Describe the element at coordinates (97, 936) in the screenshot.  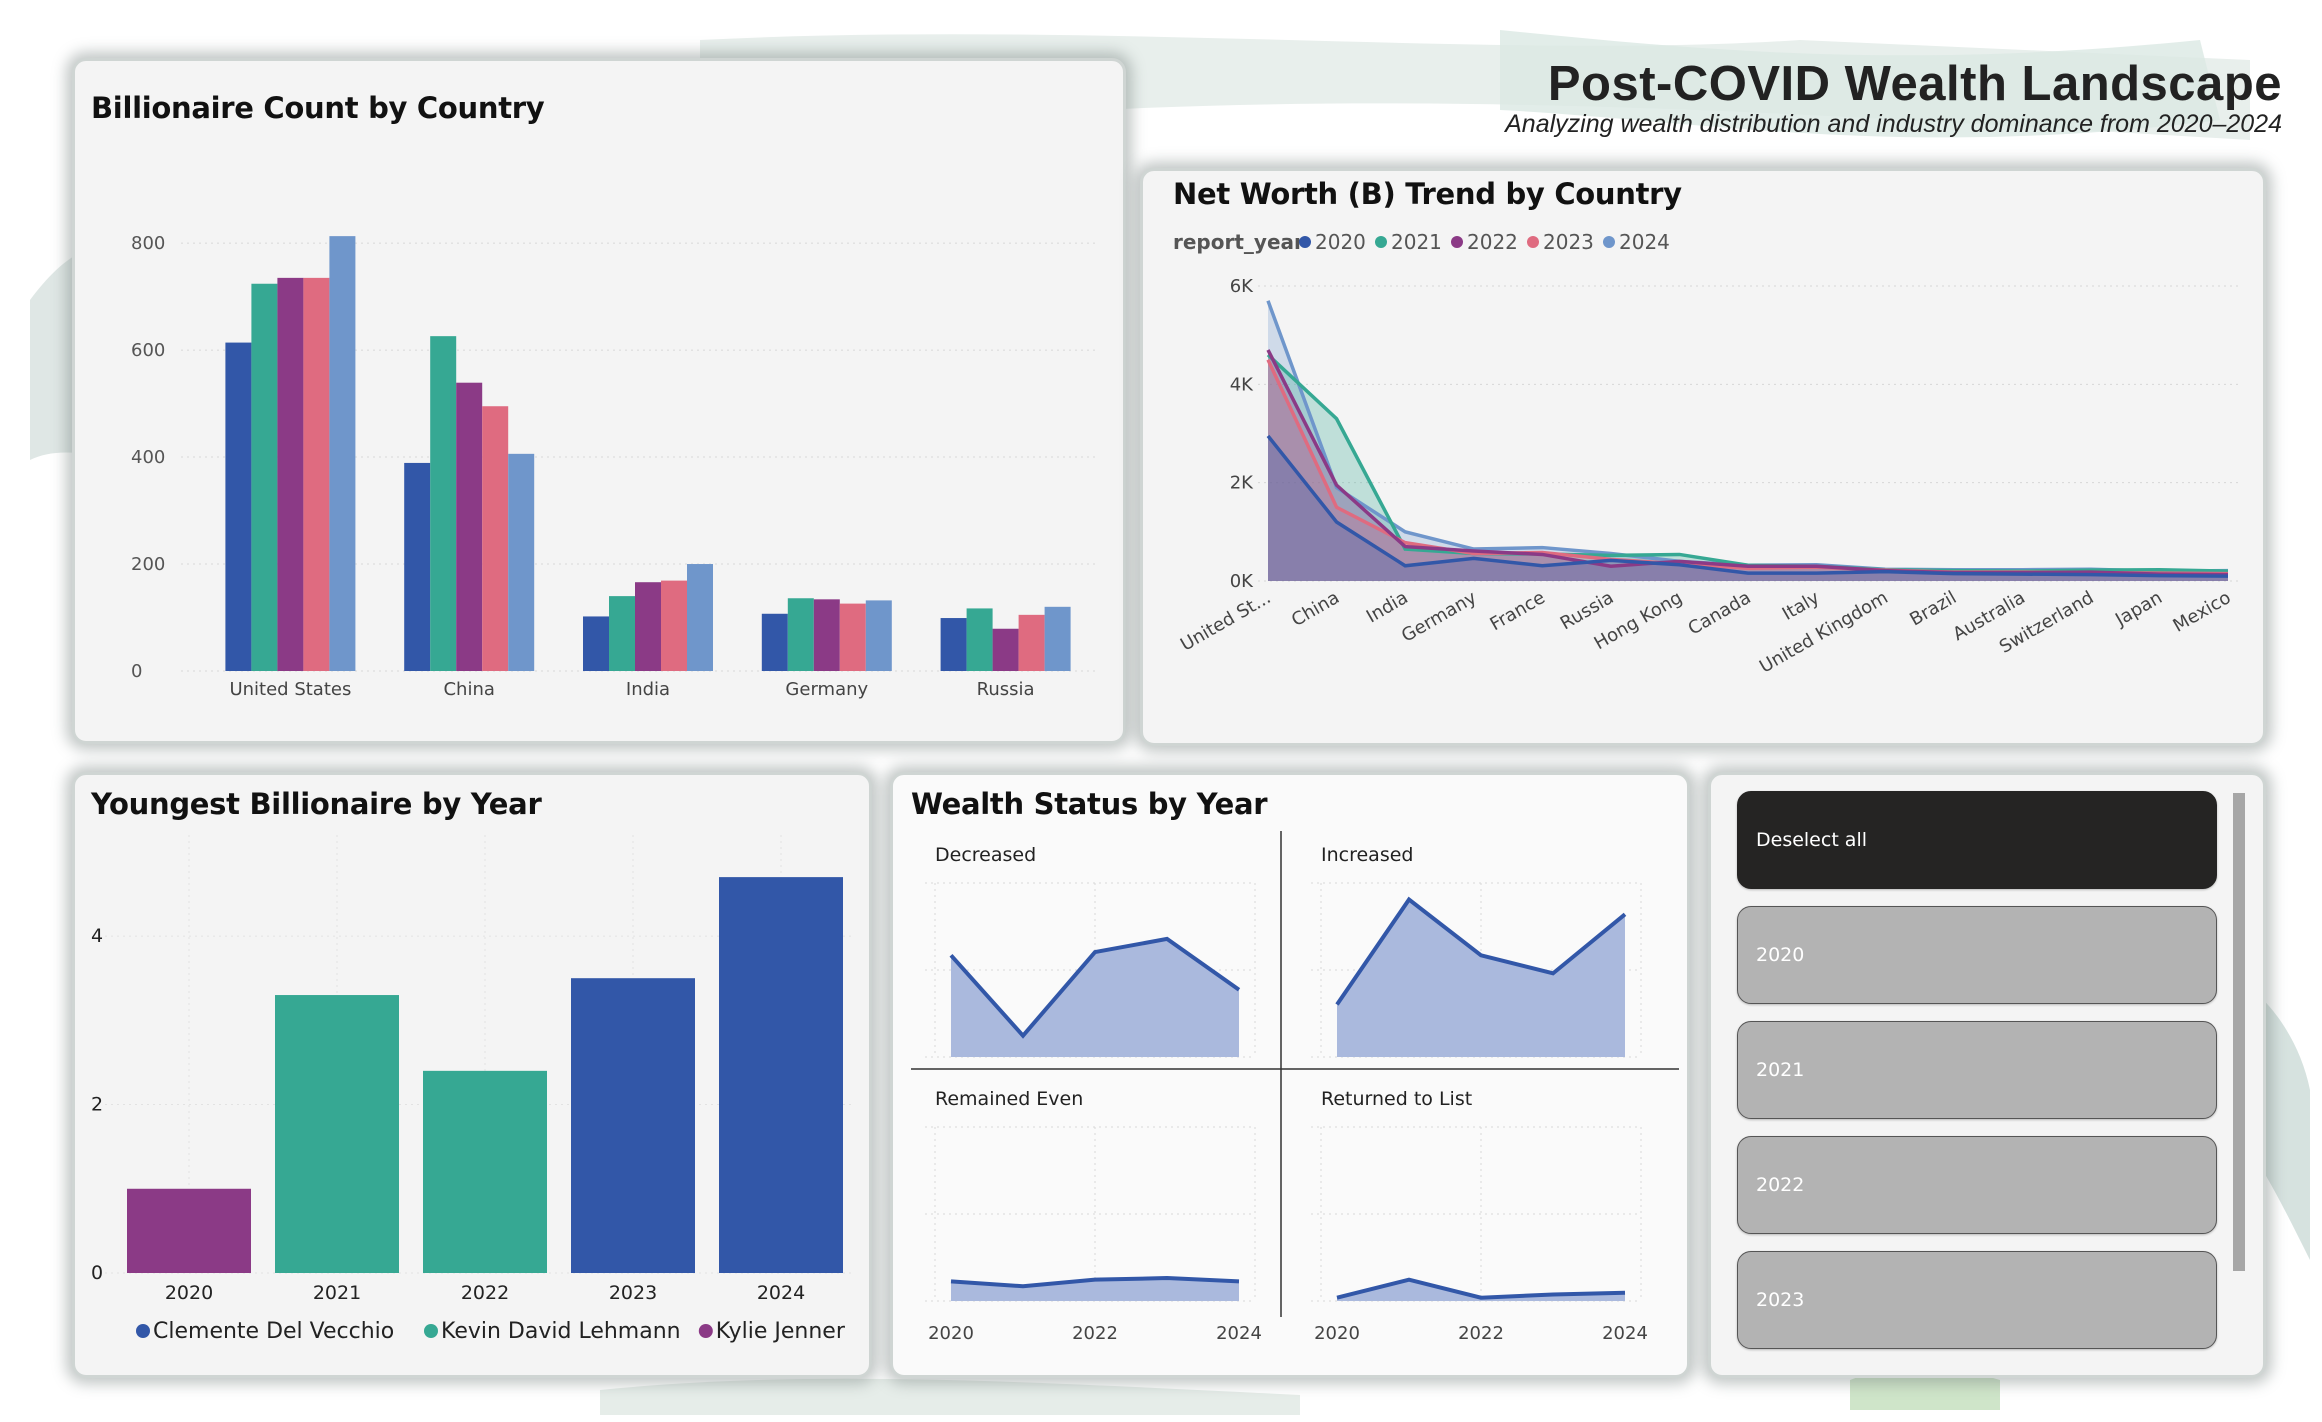
I see `y-tick-label: 4` at that location.